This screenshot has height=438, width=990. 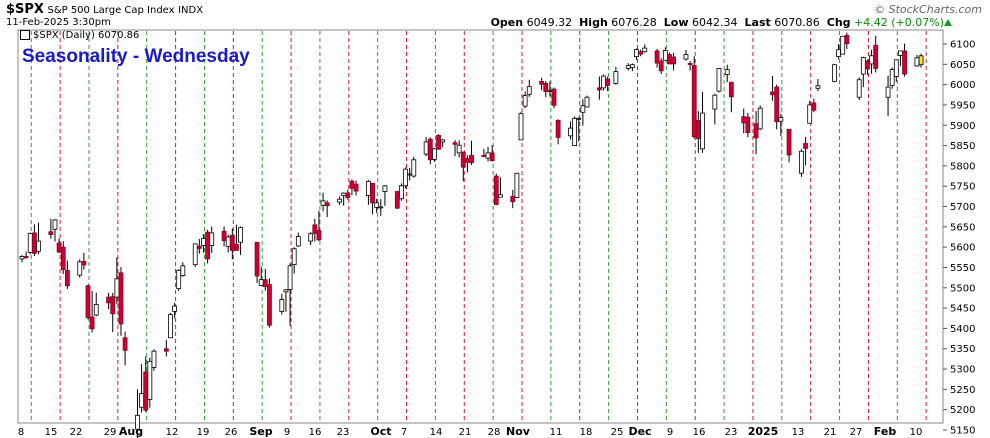 What do you see at coordinates (962, 105) in the screenshot?
I see `y-tick-label: 5950` at bounding box center [962, 105].